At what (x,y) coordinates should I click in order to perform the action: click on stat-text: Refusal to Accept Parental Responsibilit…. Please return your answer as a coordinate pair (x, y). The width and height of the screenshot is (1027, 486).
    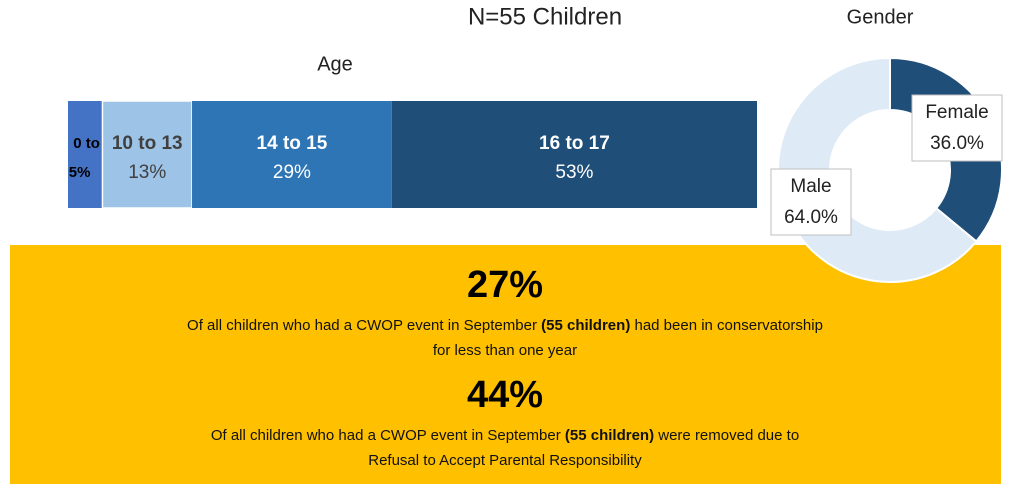
    Looking at the image, I should click on (505, 460).